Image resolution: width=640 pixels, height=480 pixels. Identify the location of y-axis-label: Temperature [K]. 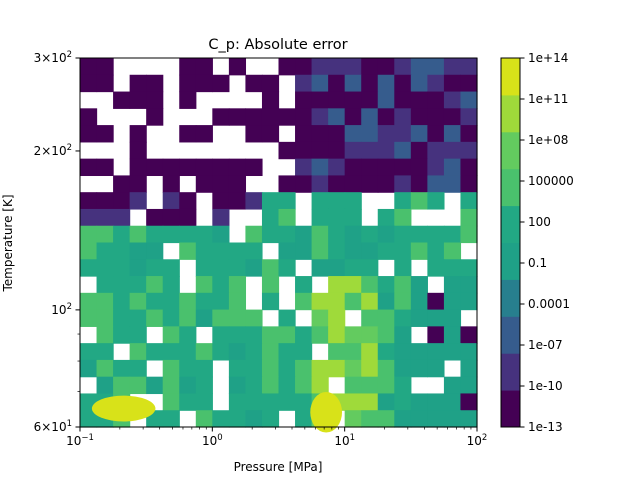
(8, 243).